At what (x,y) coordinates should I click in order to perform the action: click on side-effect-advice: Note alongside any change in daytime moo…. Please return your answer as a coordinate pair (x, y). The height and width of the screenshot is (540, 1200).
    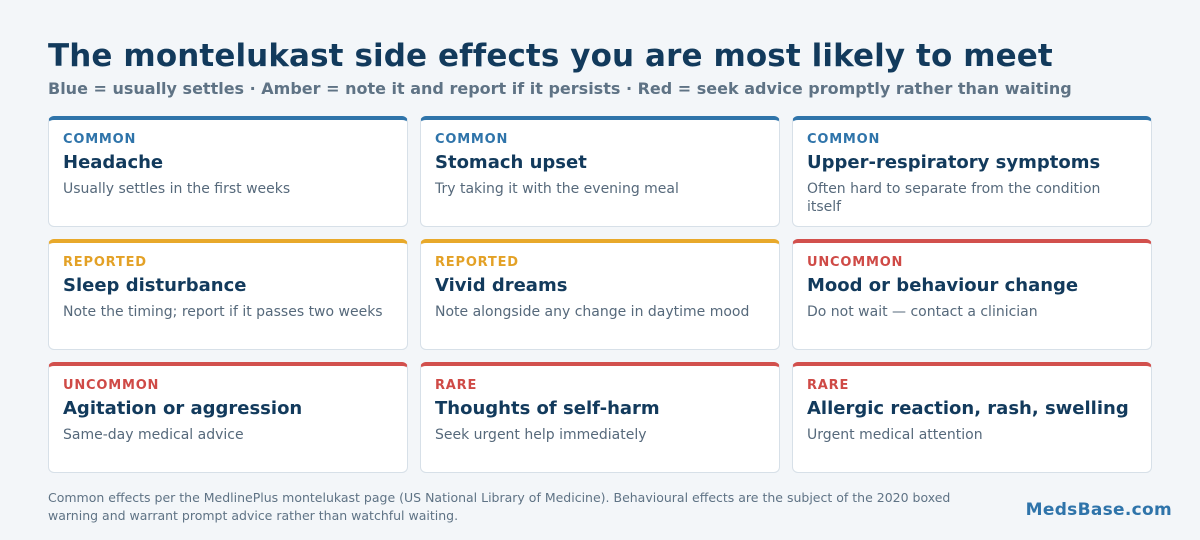
    Looking at the image, I should click on (592, 312).